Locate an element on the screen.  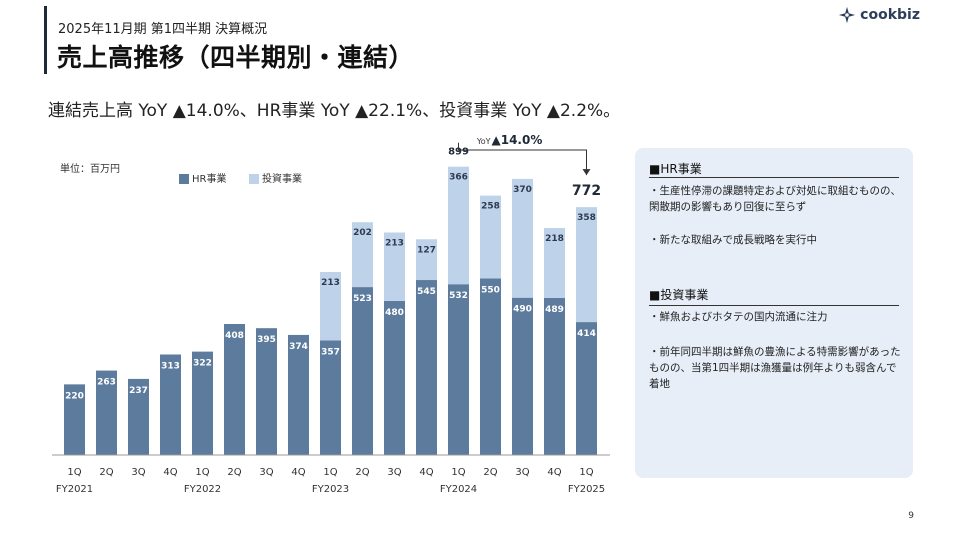
hr-bullet-1: ・生産性停滞の課題特定および対処に取組むものの、閑散期の影響もあり回復に至らず is located at coordinates (775, 199).